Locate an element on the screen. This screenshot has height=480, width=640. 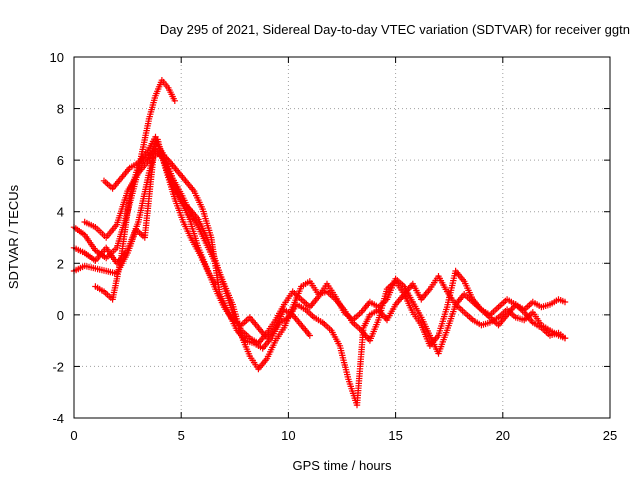
y-tick-label: 4 is located at coordinates (60, 212).